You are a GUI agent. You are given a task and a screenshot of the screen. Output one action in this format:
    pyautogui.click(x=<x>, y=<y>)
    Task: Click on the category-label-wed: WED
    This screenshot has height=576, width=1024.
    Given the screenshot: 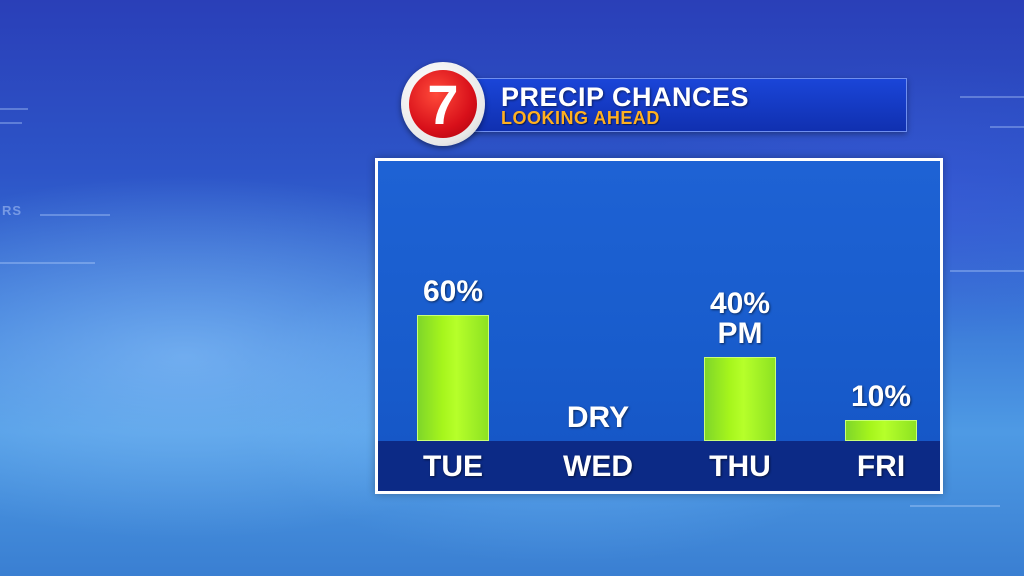 What is the action you would take?
    pyautogui.click(x=598, y=466)
    